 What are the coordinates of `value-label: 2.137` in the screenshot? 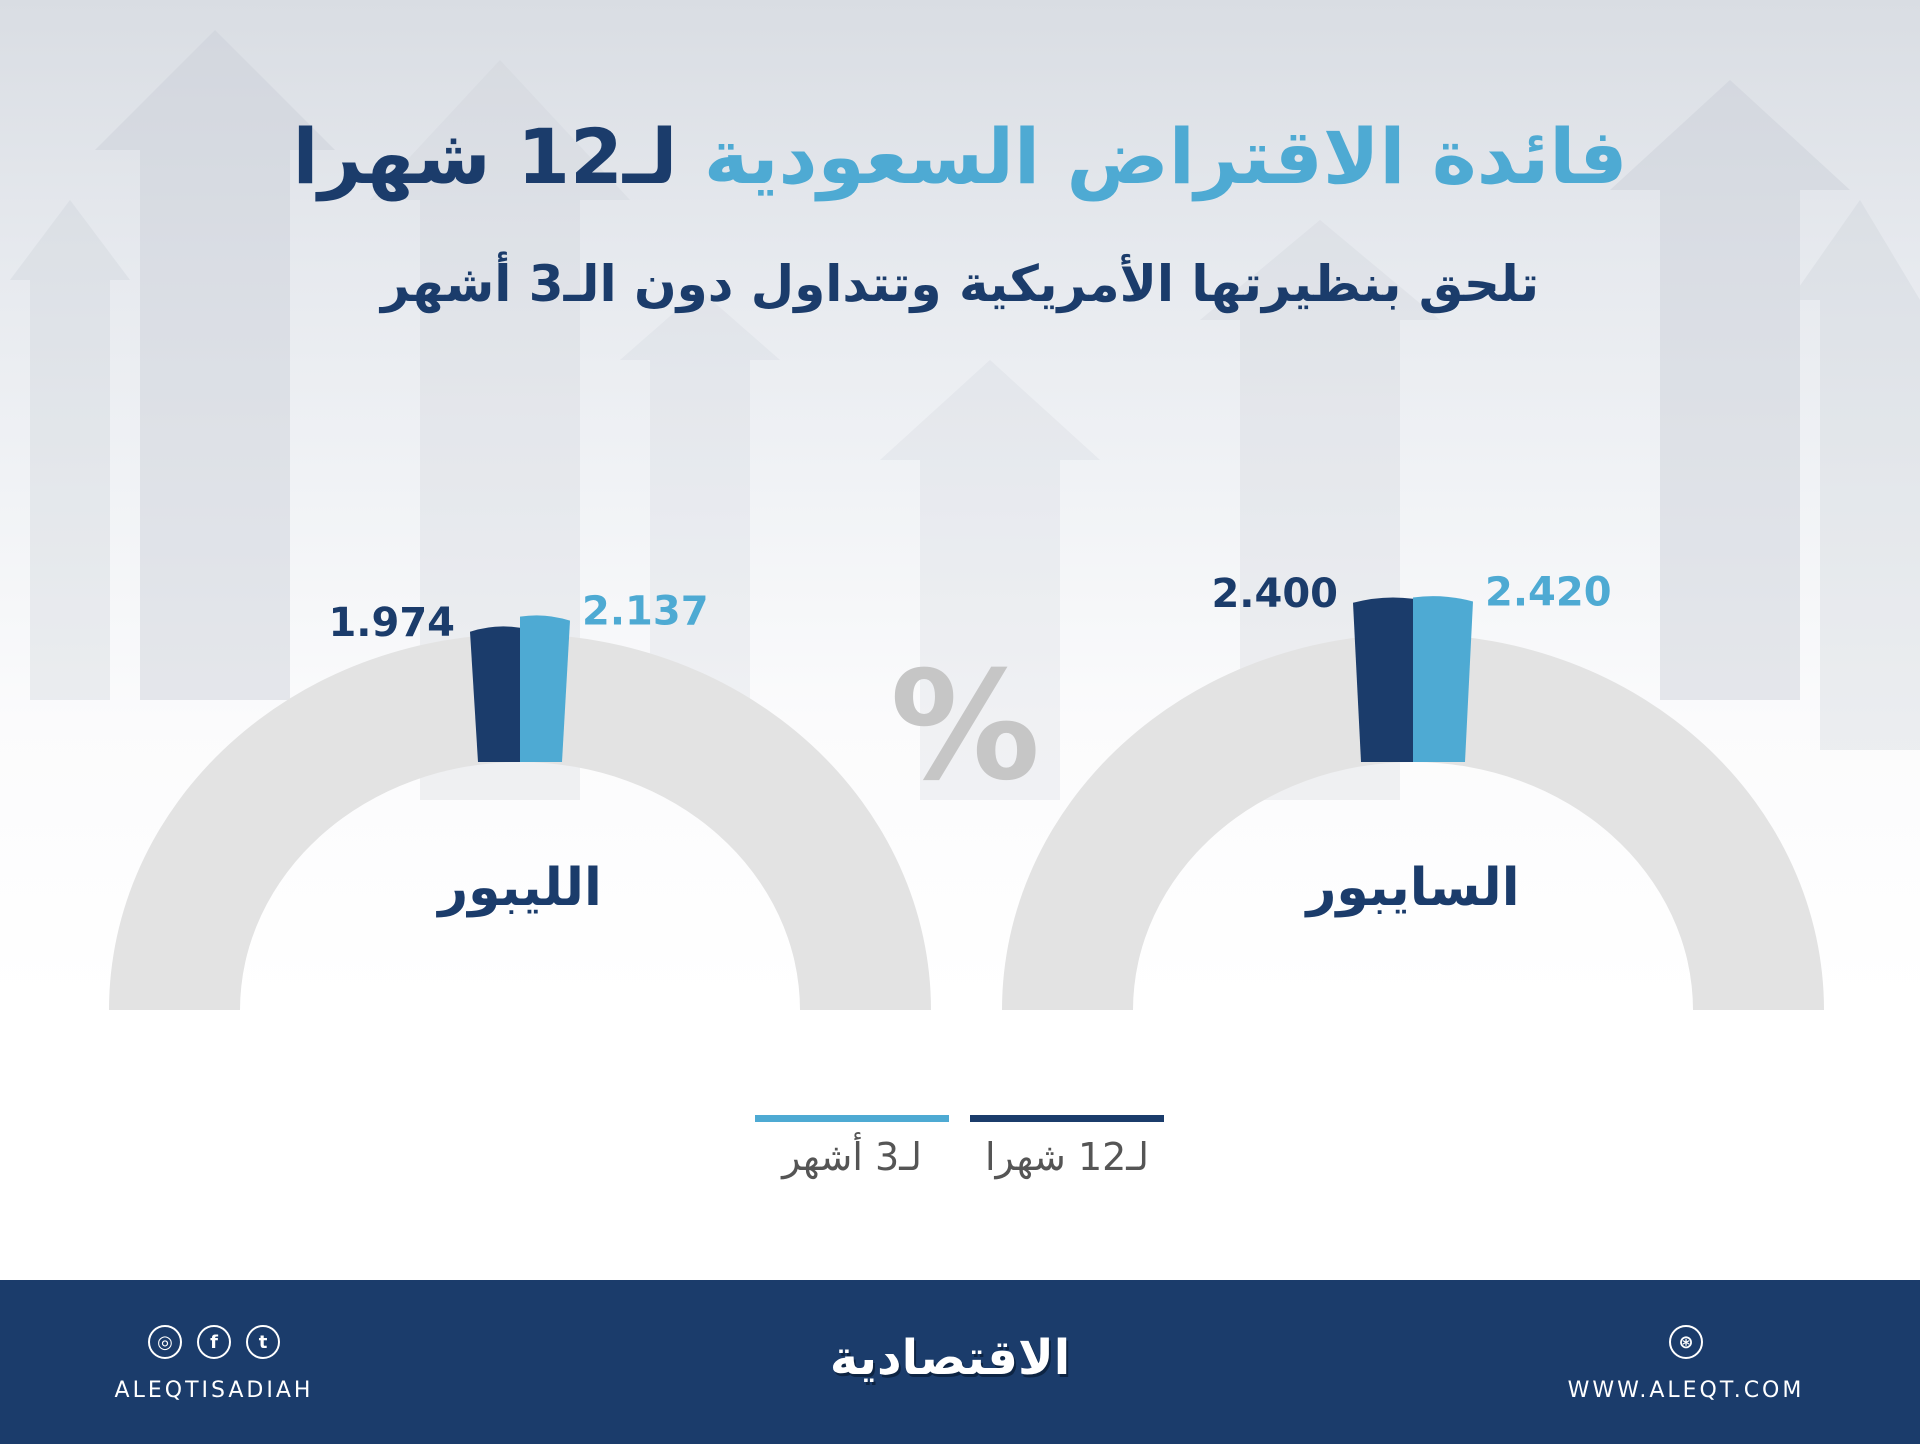 It's located at (645, 612).